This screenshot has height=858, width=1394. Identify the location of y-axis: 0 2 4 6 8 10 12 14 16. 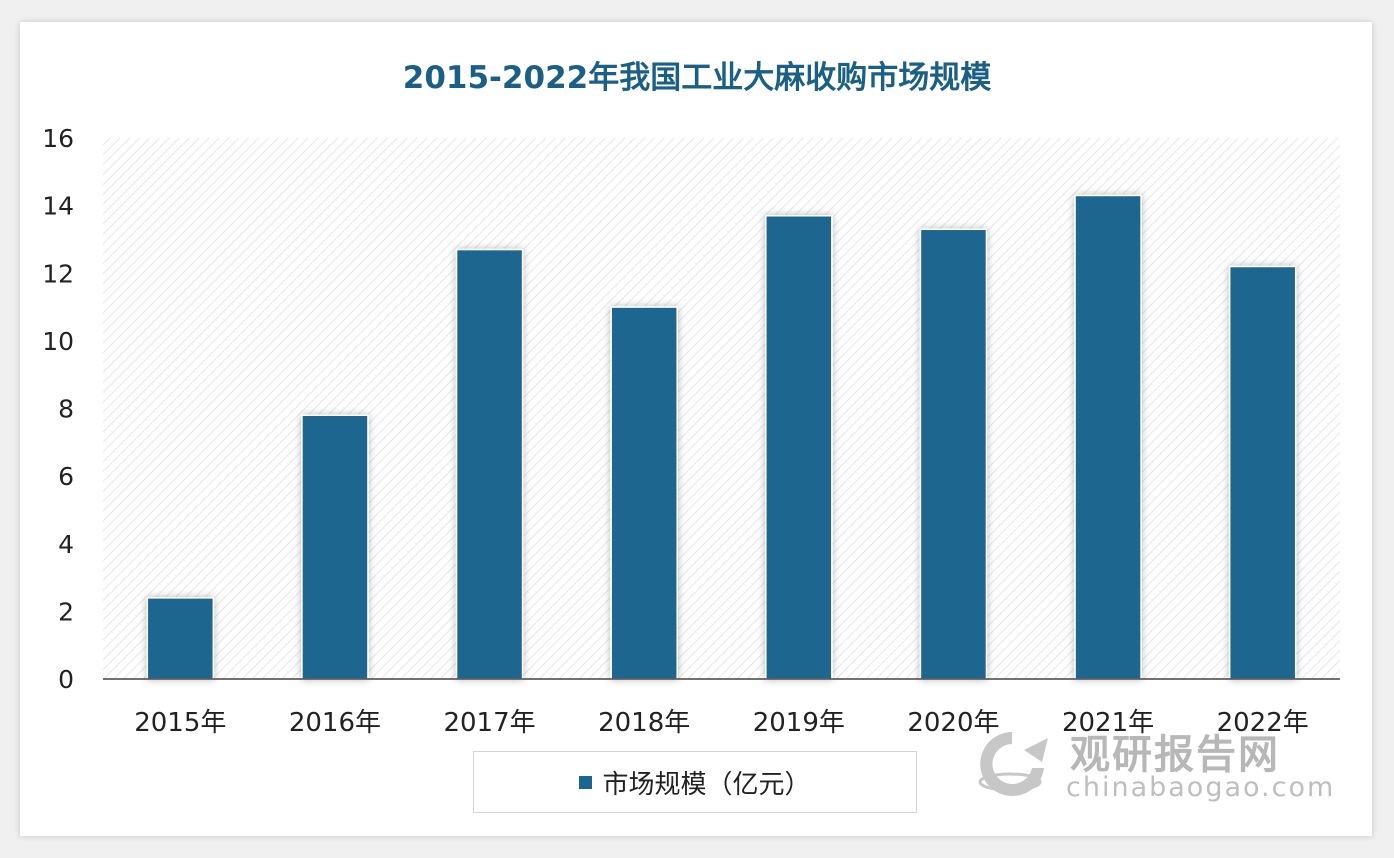
(58, 409).